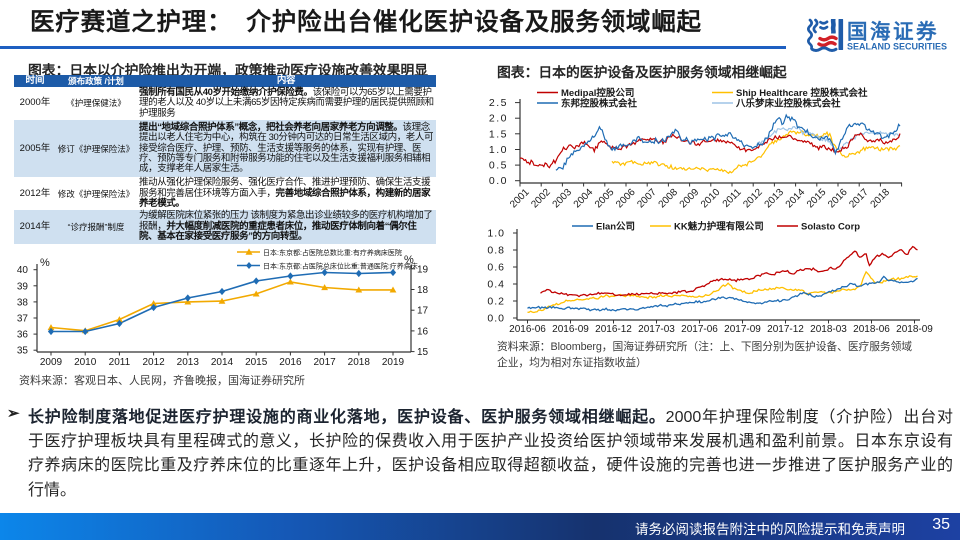  What do you see at coordinates (897, 47) in the screenshot?
I see `svg-text: SEALAND SECURITIES` at bounding box center [897, 47].